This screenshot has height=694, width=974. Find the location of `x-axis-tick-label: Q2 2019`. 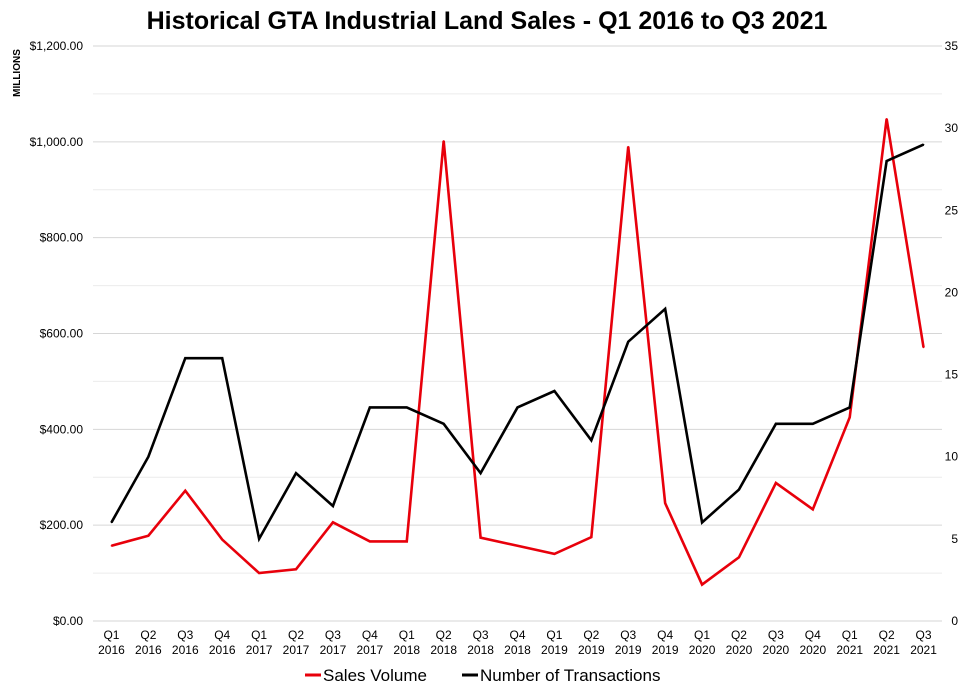

x-axis-tick-label: Q2 2019 is located at coordinates (591, 642).